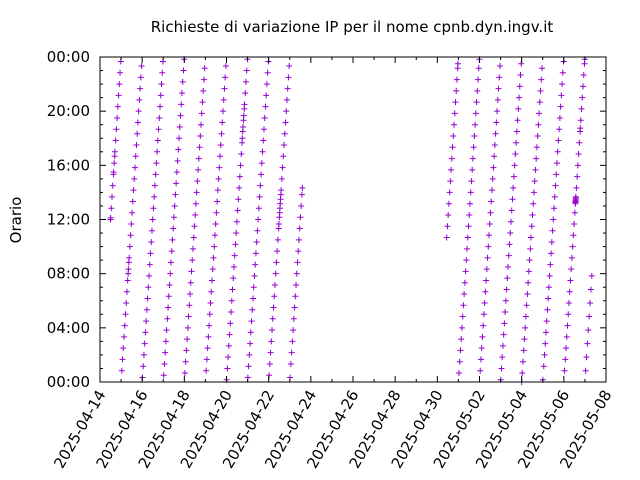 This screenshot has height=480, width=640. I want to click on y-tick-label: 04:00, so click(68, 328).